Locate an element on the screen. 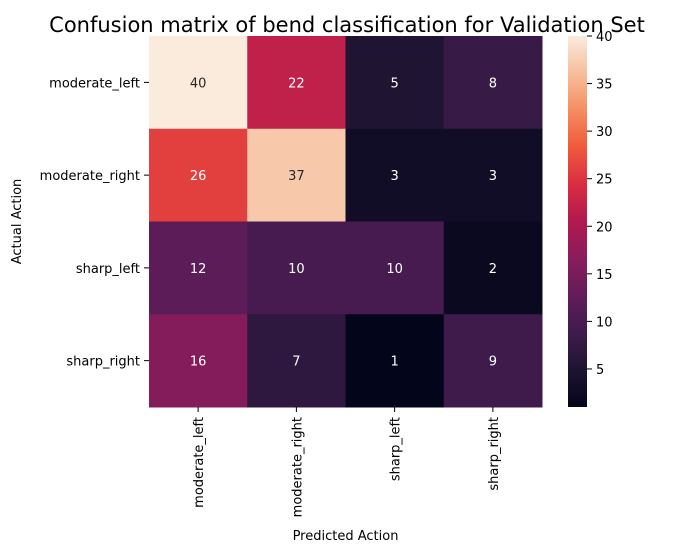 The width and height of the screenshot is (686, 556). cell-value-r0-c2: 5 is located at coordinates (394, 83).